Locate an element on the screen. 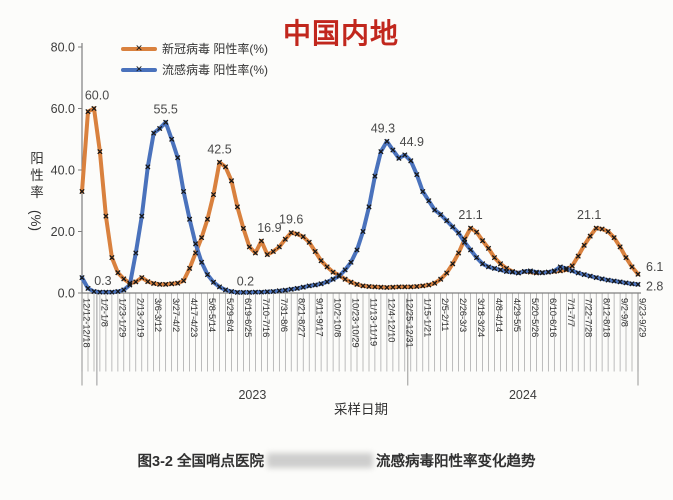 This screenshot has width=673, height=500. svg-text: 19.6 is located at coordinates (291, 220).